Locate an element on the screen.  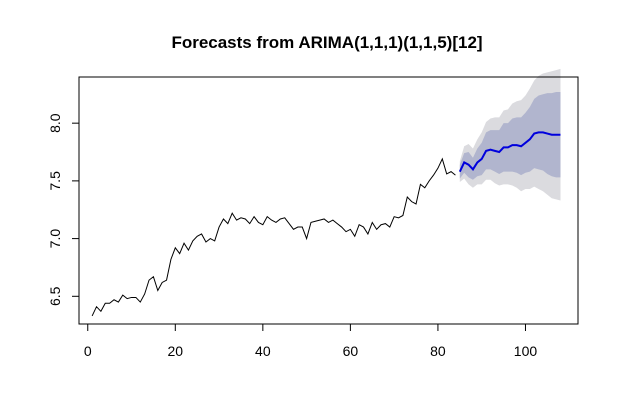
x-tick-label: 100 is located at coordinates (526, 351).